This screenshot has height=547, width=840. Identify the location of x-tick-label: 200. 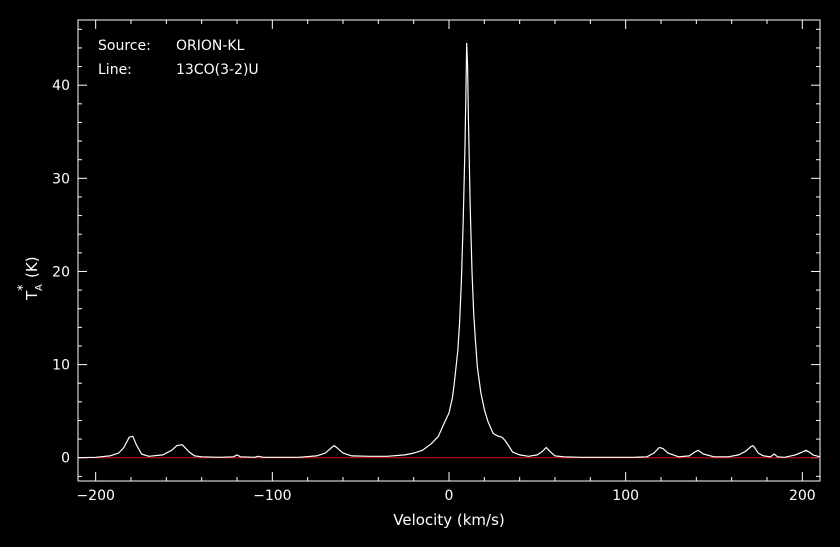
(802, 496).